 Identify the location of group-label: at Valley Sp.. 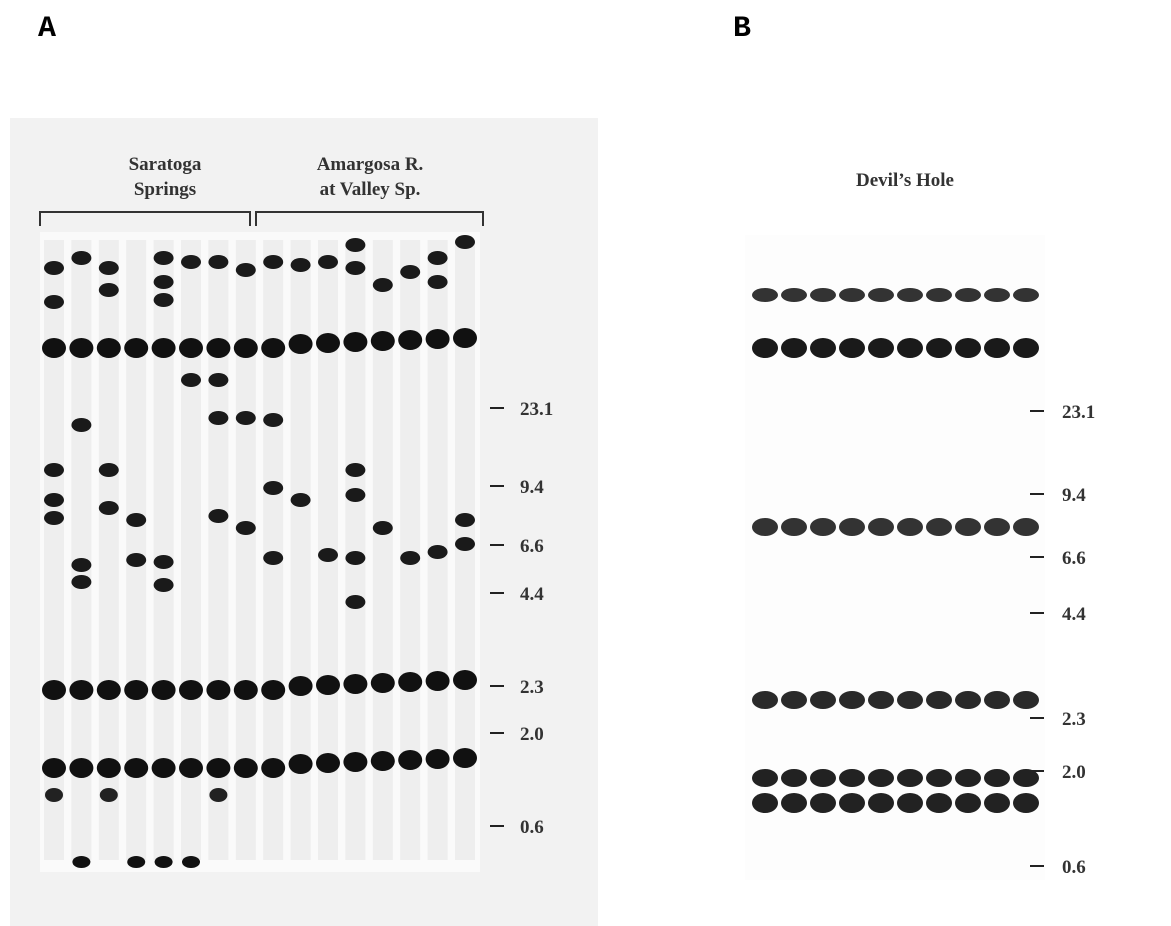
(370, 189).